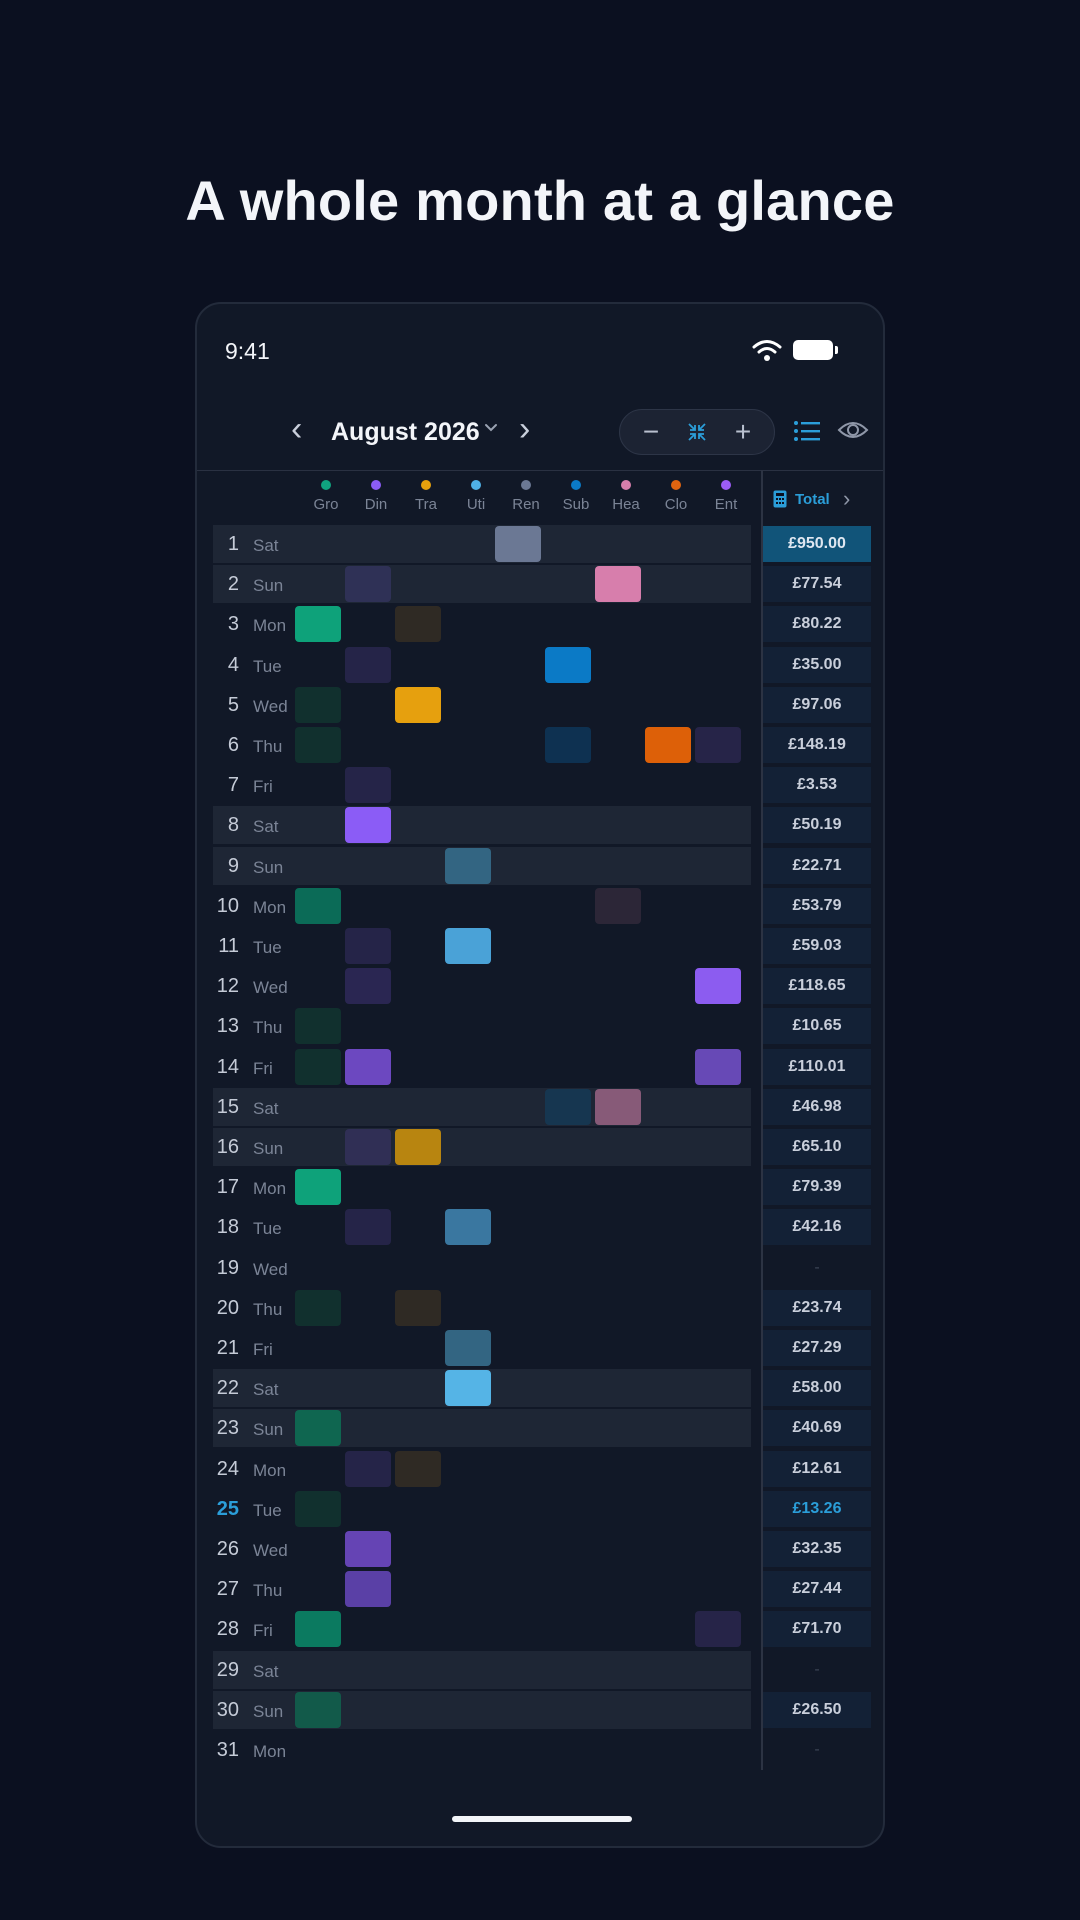 The width and height of the screenshot is (1080, 1920). I want to click on day-total: £26.50, so click(817, 1709).